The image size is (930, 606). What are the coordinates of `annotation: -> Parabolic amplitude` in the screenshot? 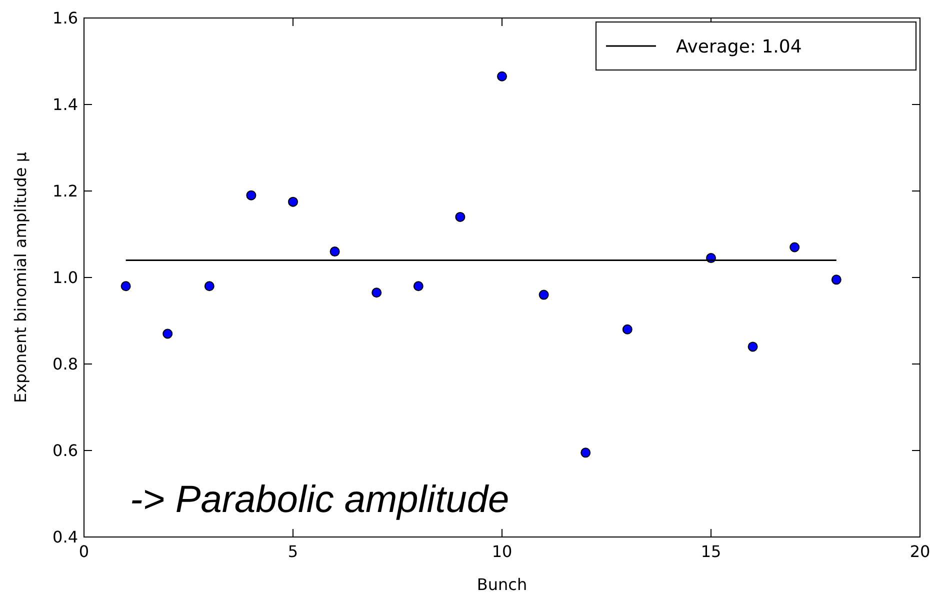 It's located at (320, 500).